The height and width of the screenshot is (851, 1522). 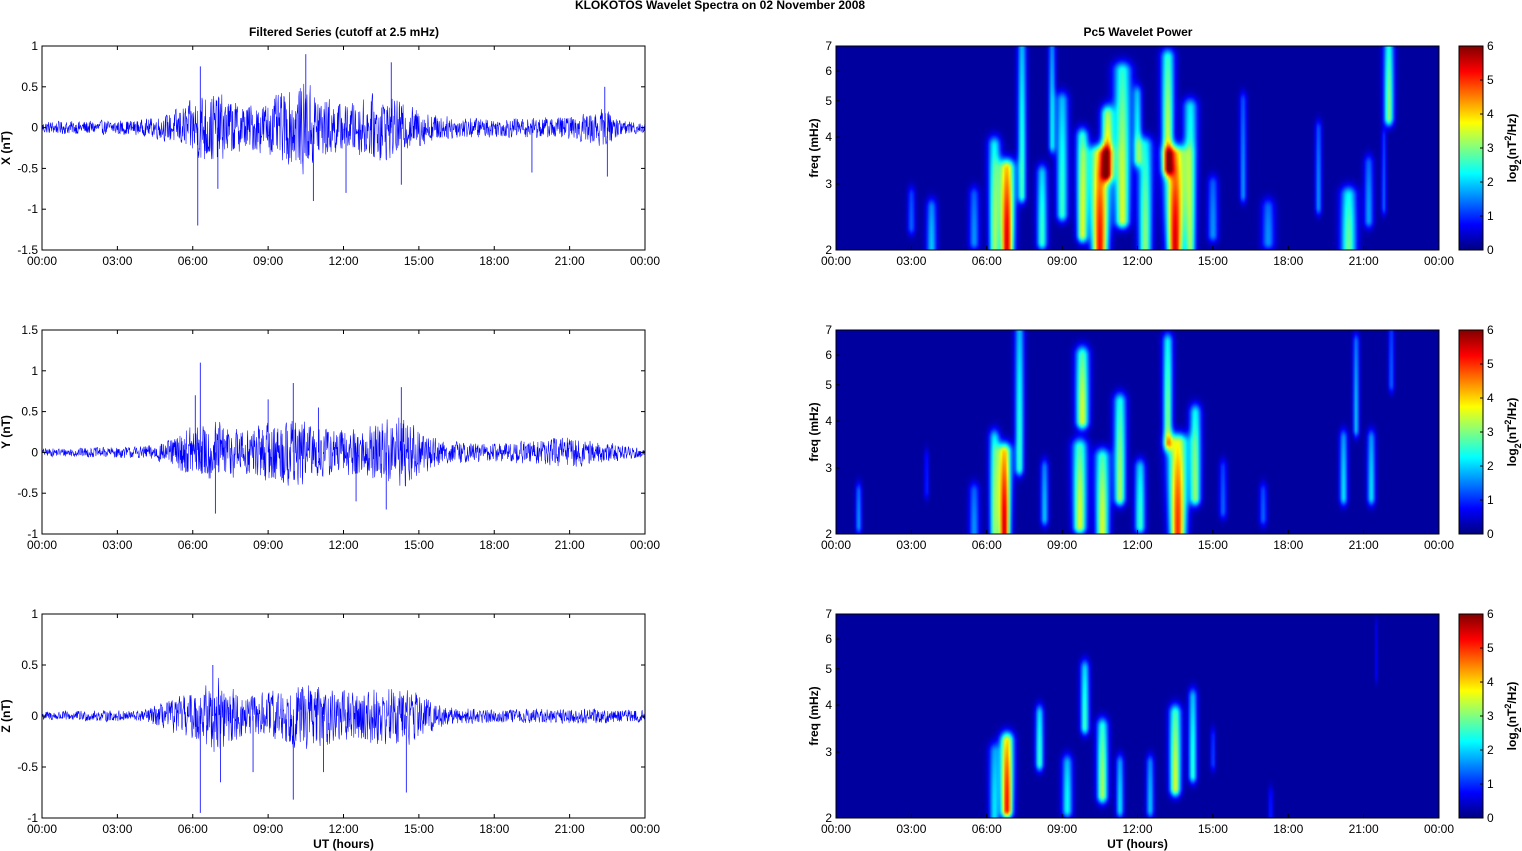 I want to click on y-axis-label: Y (nT), so click(x=6, y=432).